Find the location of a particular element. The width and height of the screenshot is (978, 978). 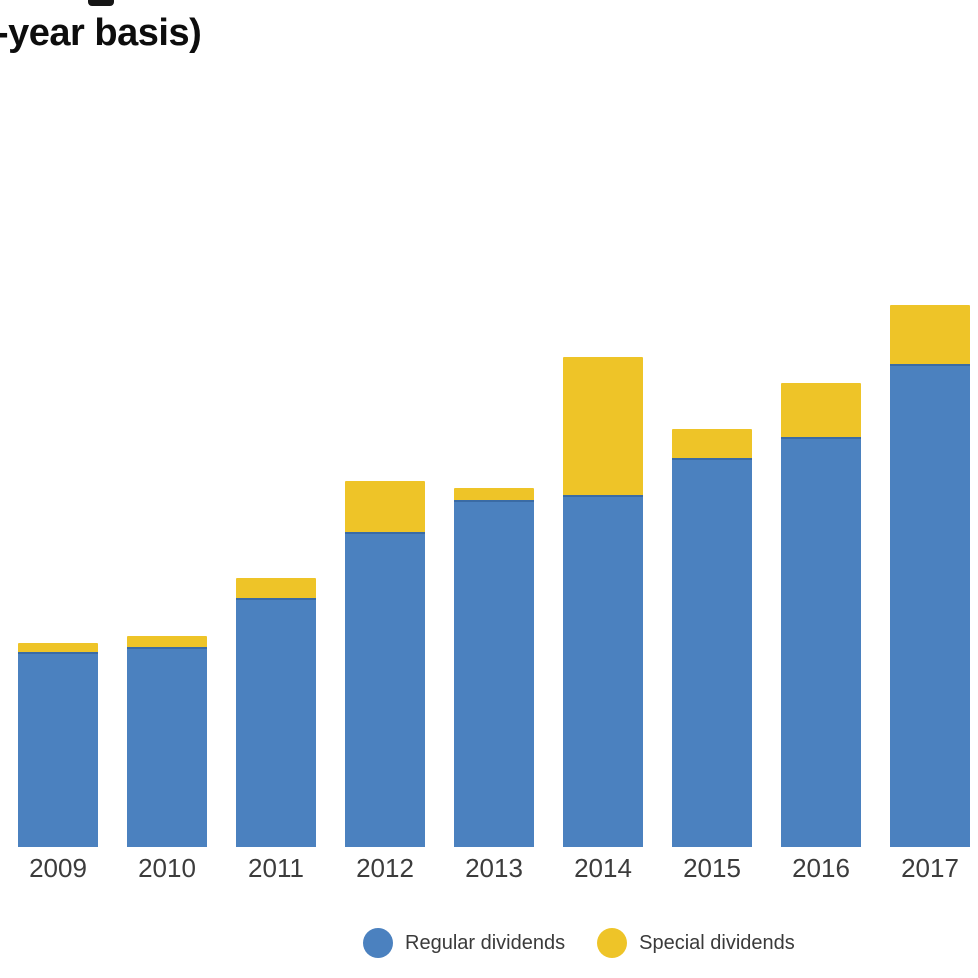

x-axis-label-2016: 2016 is located at coordinates (821, 868).